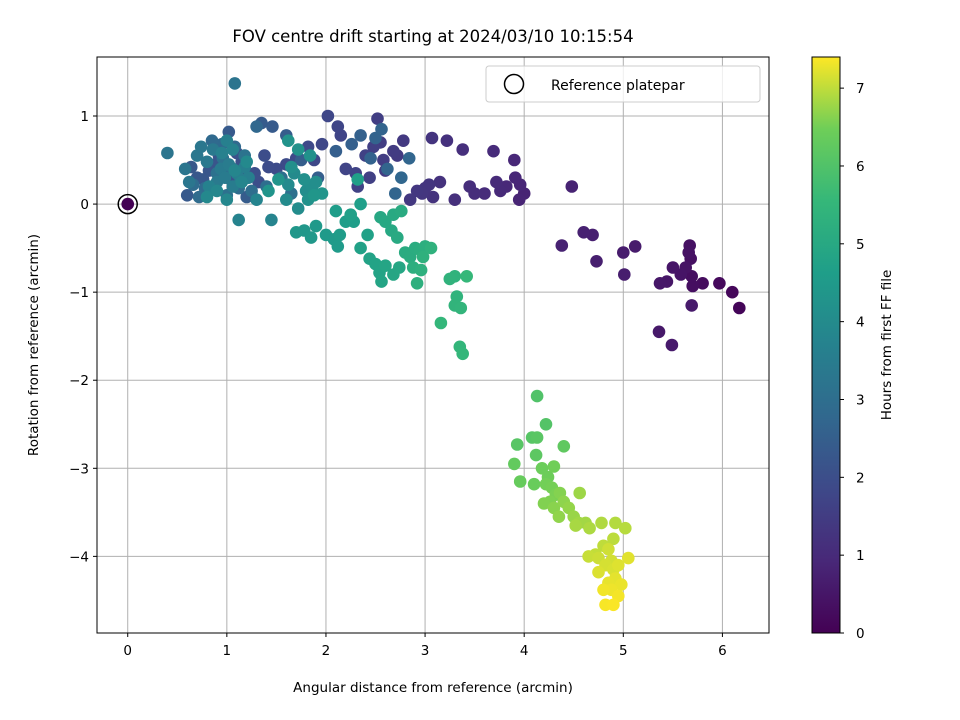 The height and width of the screenshot is (720, 960). Describe the element at coordinates (127, 204) in the screenshot. I see `reference-ring` at that location.